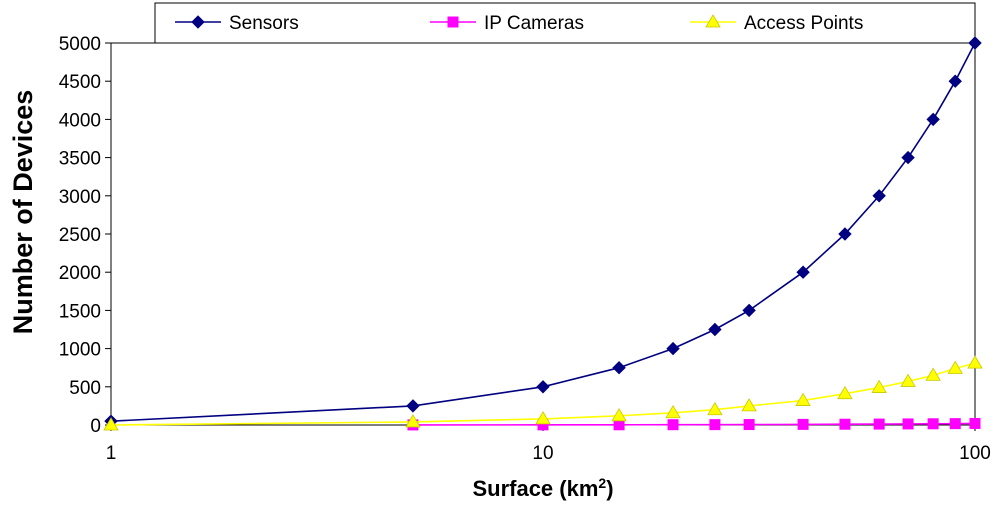 The image size is (1000, 508). I want to click on x-axis-ticks: 1 10 100, so click(548, 444).